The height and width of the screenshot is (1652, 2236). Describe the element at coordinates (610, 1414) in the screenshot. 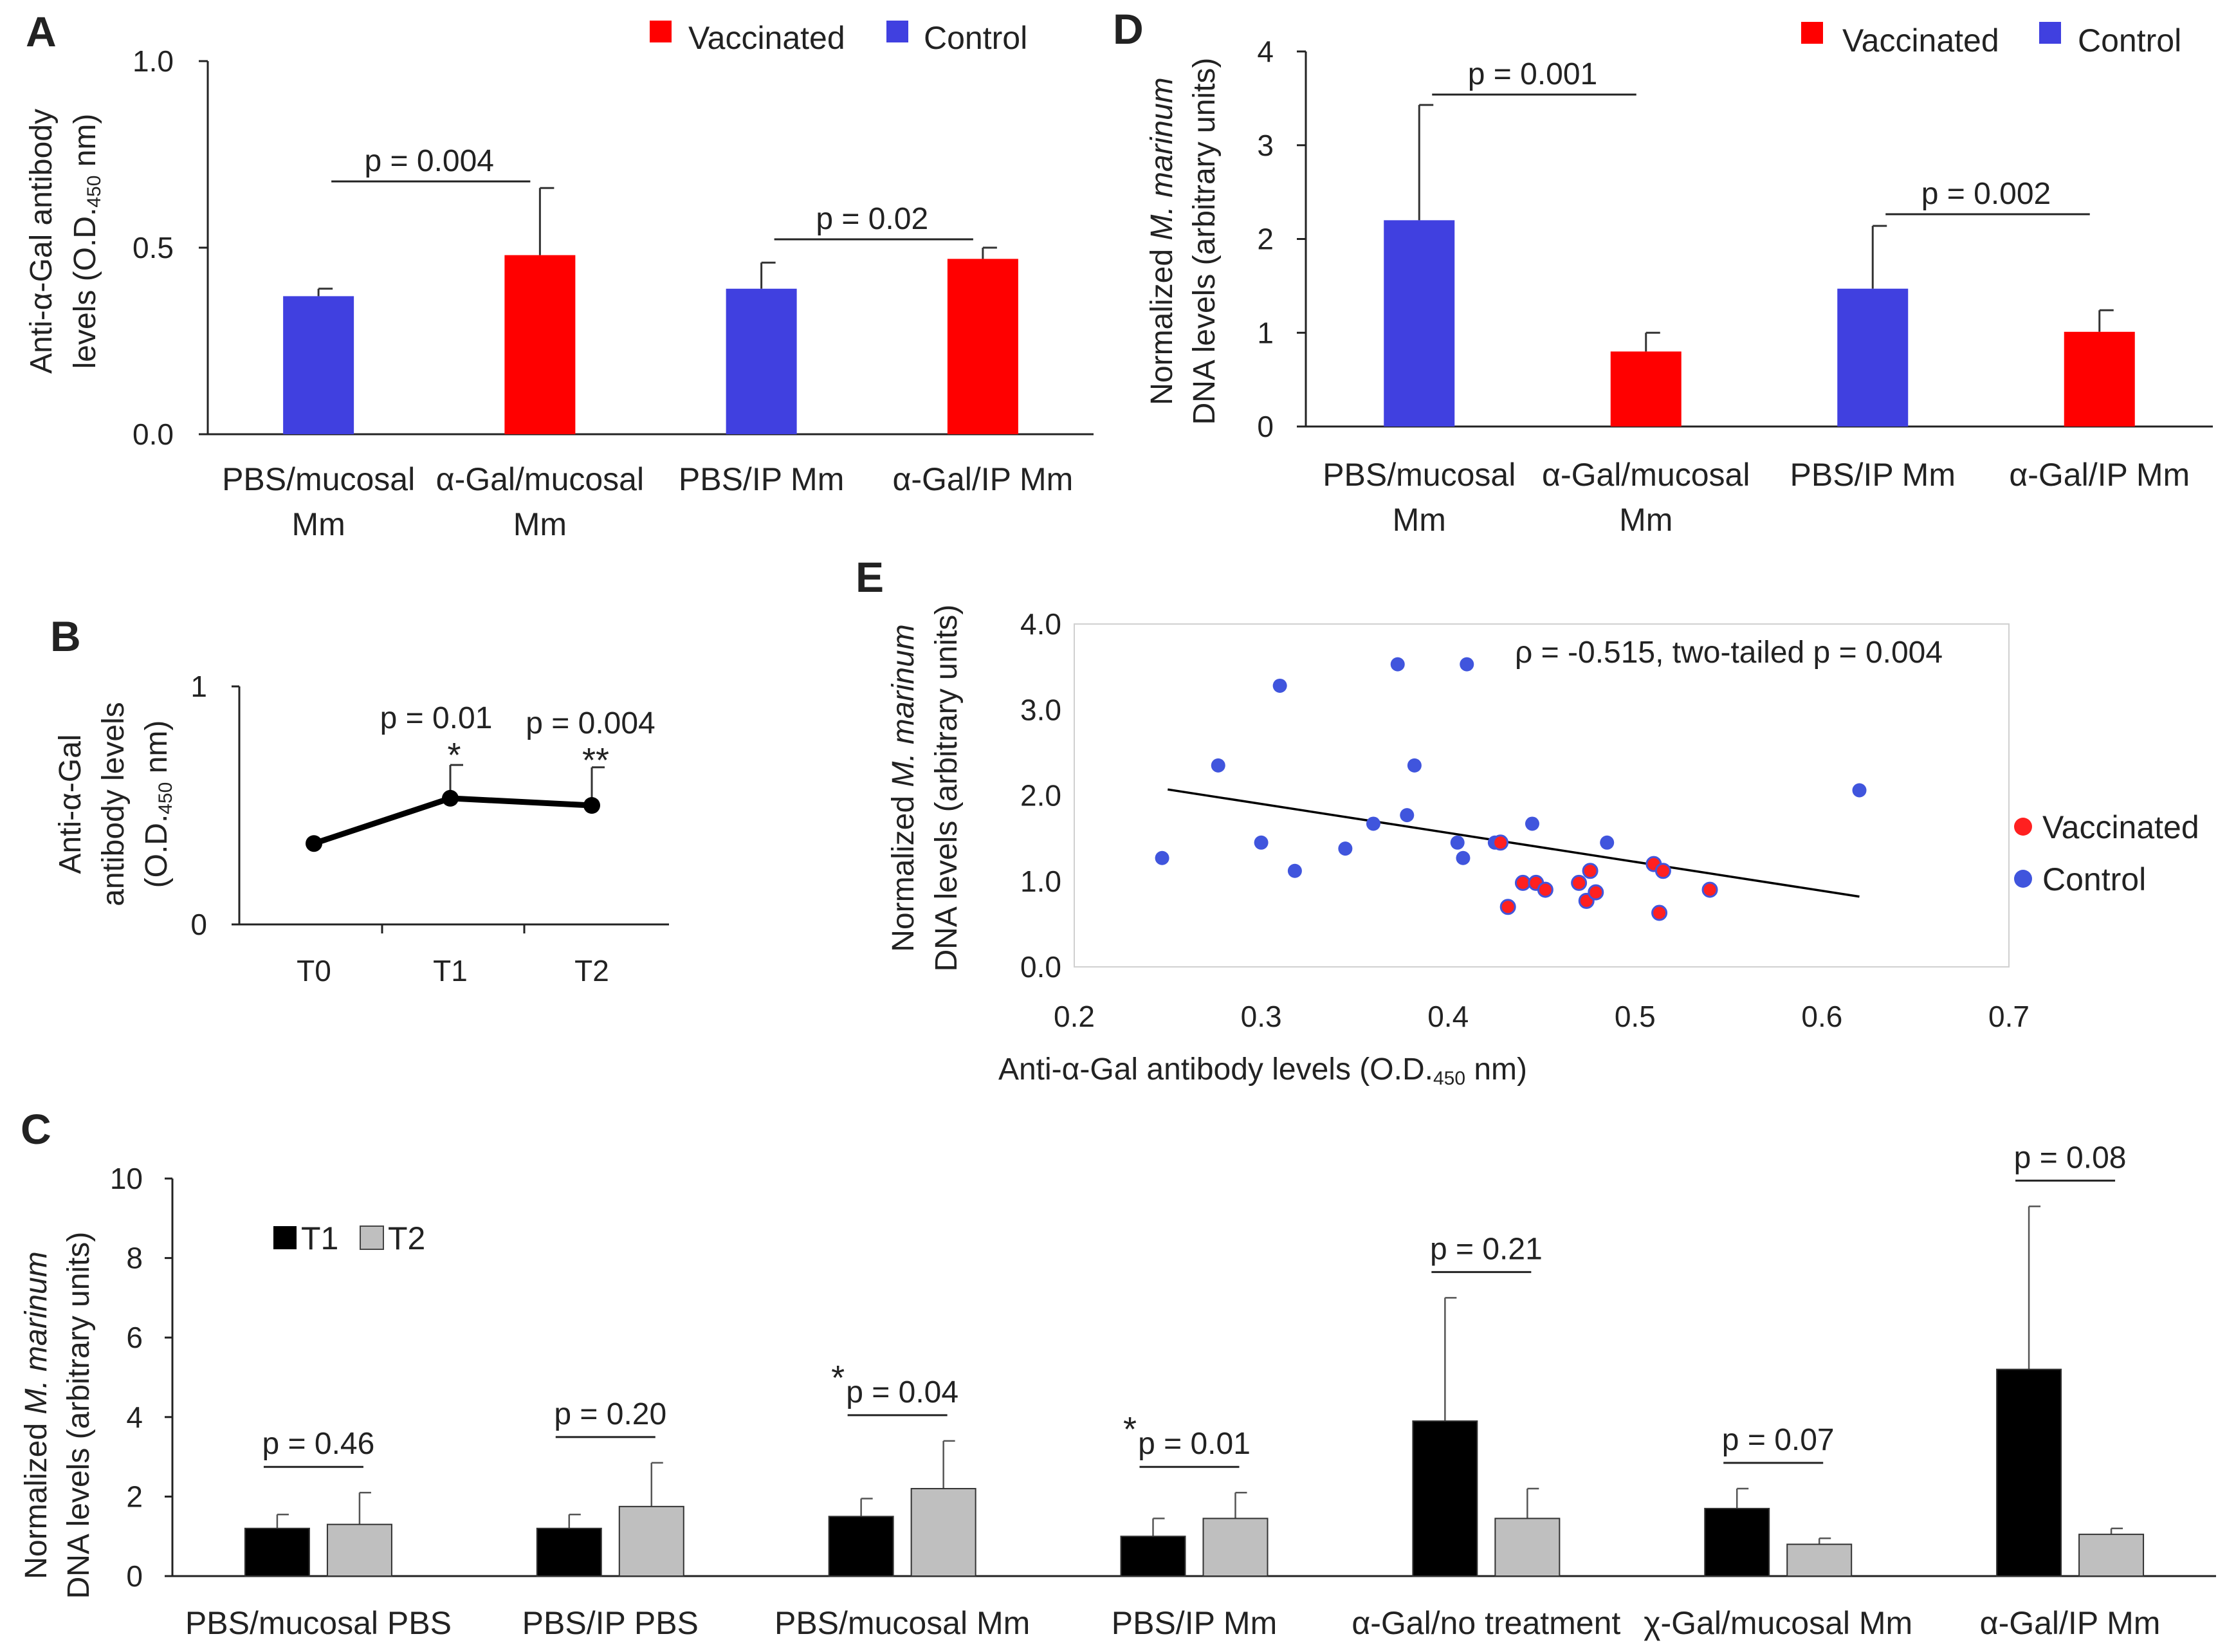

I see `p-value-label: p = 0.20` at that location.